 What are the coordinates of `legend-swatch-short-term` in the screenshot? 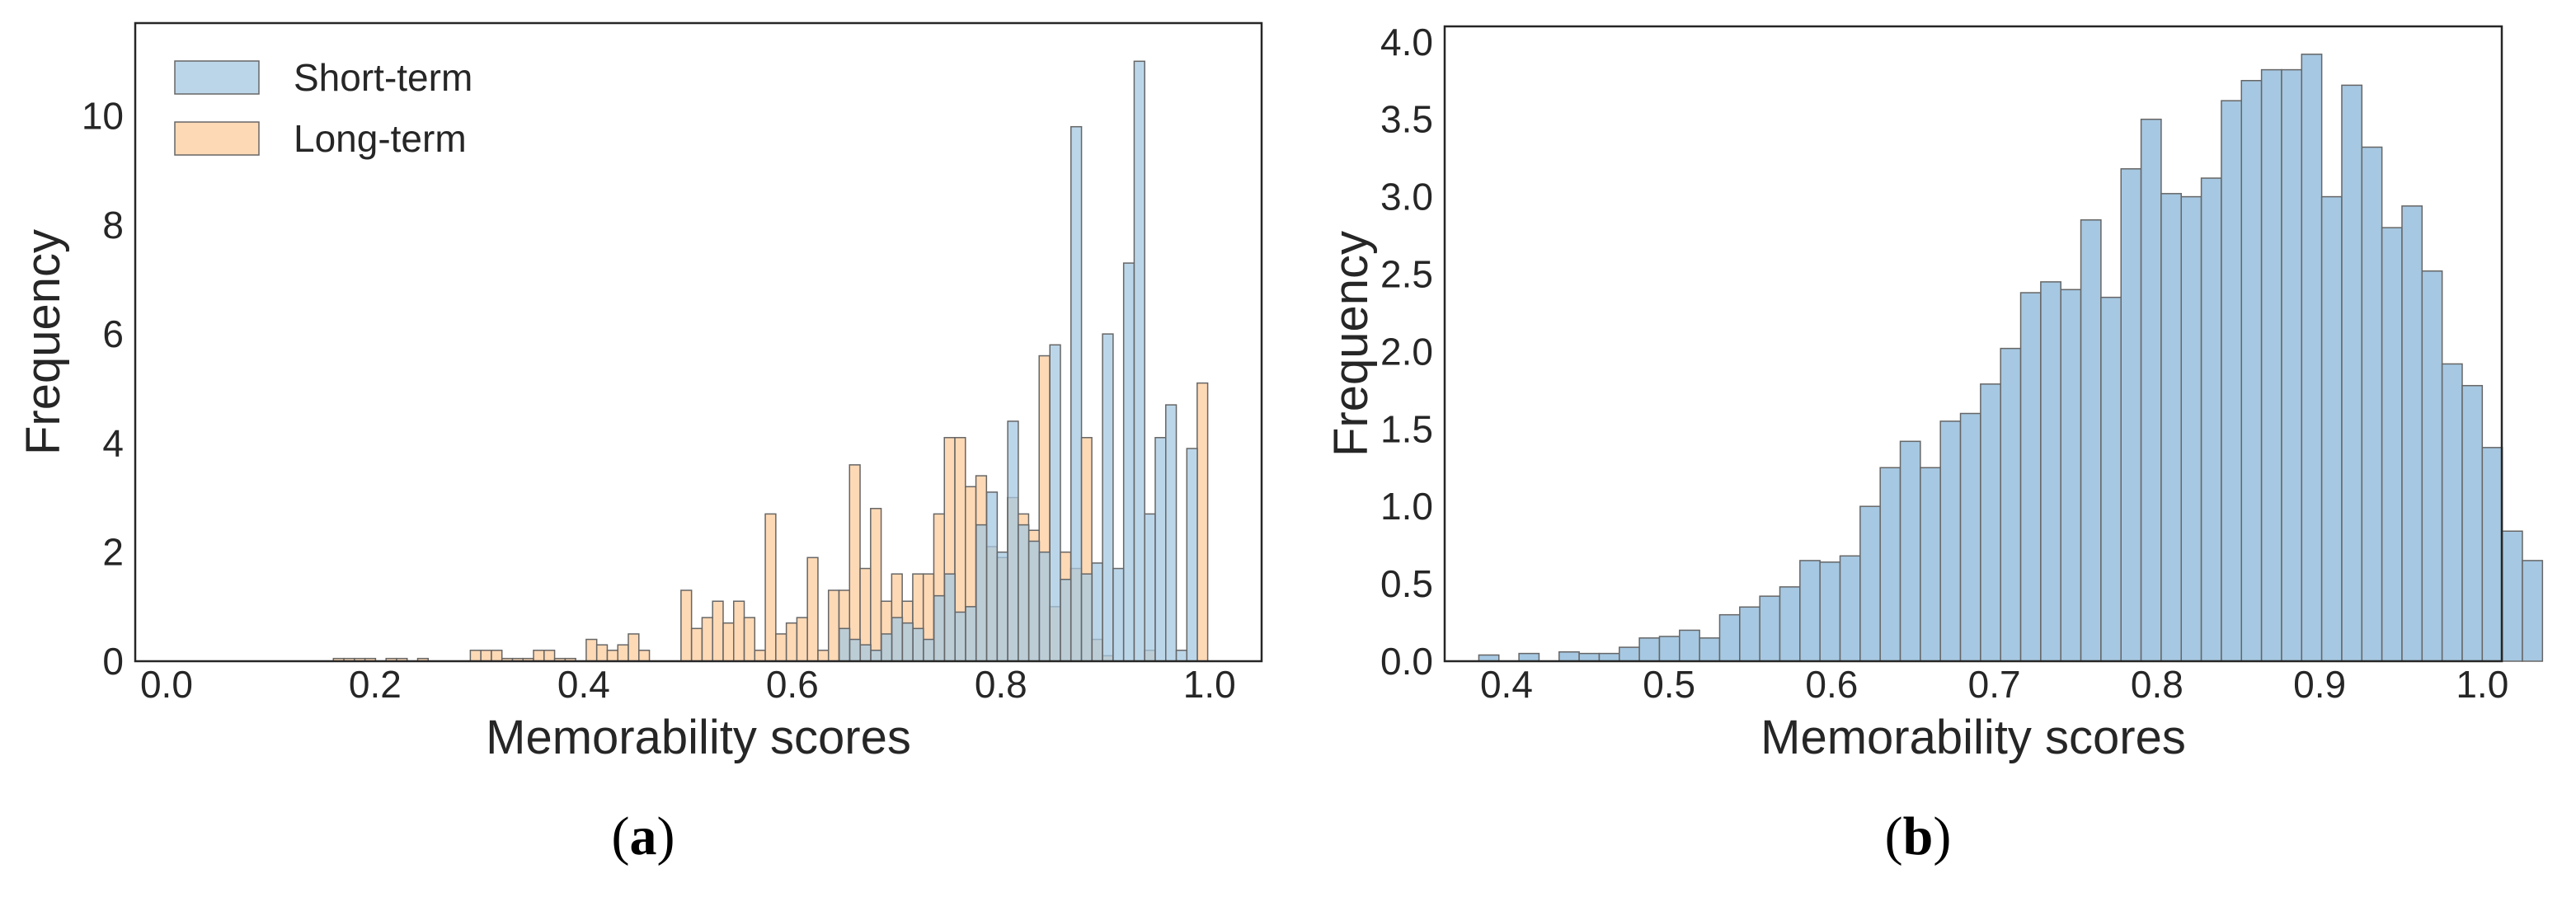 It's located at (217, 77).